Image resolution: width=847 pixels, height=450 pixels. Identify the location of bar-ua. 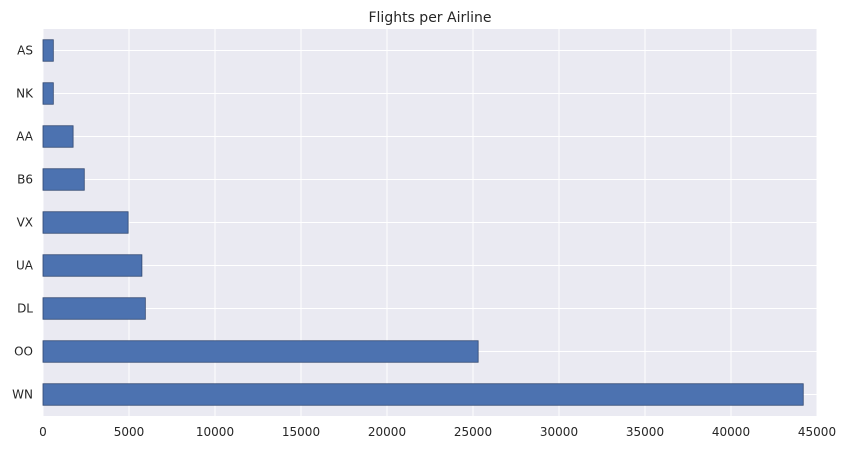
(92, 265).